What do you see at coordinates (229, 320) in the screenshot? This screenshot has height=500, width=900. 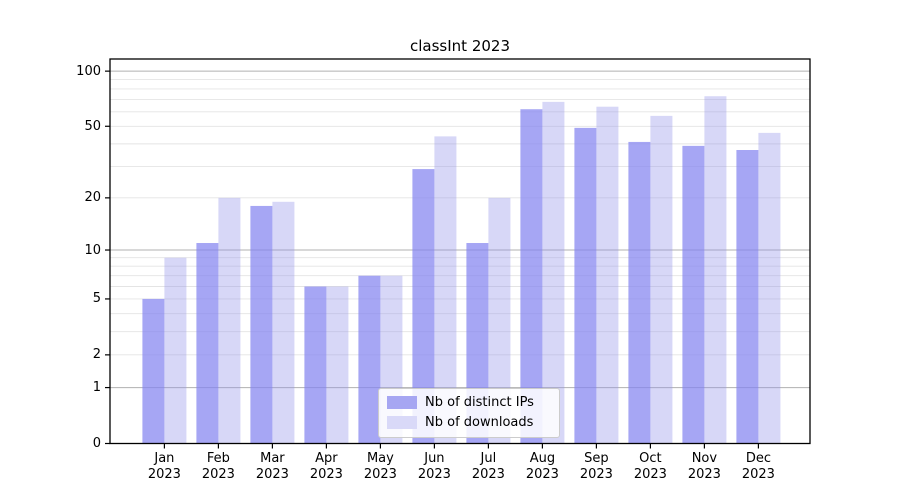 I see `bar-downloads-feb` at bounding box center [229, 320].